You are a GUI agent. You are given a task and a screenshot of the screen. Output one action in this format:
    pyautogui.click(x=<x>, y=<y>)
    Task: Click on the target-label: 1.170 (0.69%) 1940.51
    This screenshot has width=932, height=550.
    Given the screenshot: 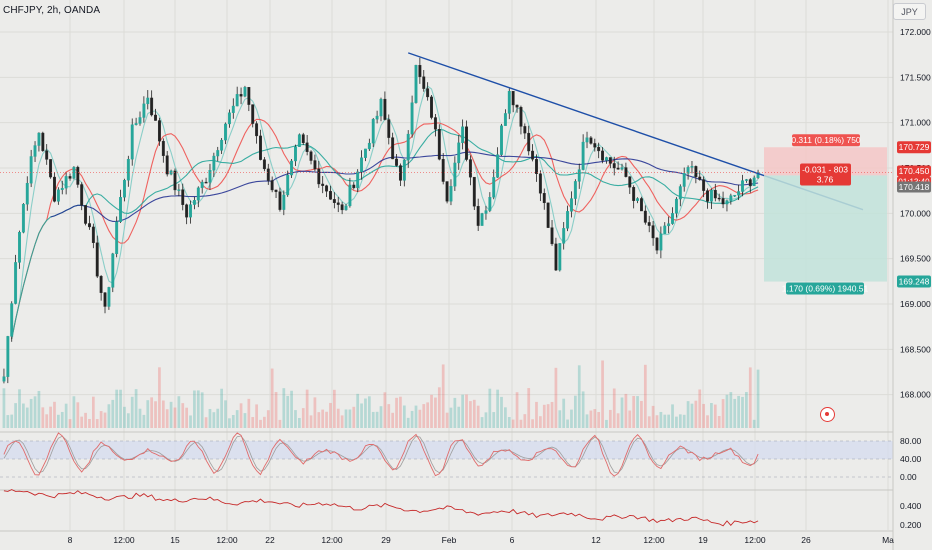 What is the action you would take?
    pyautogui.click(x=825, y=288)
    